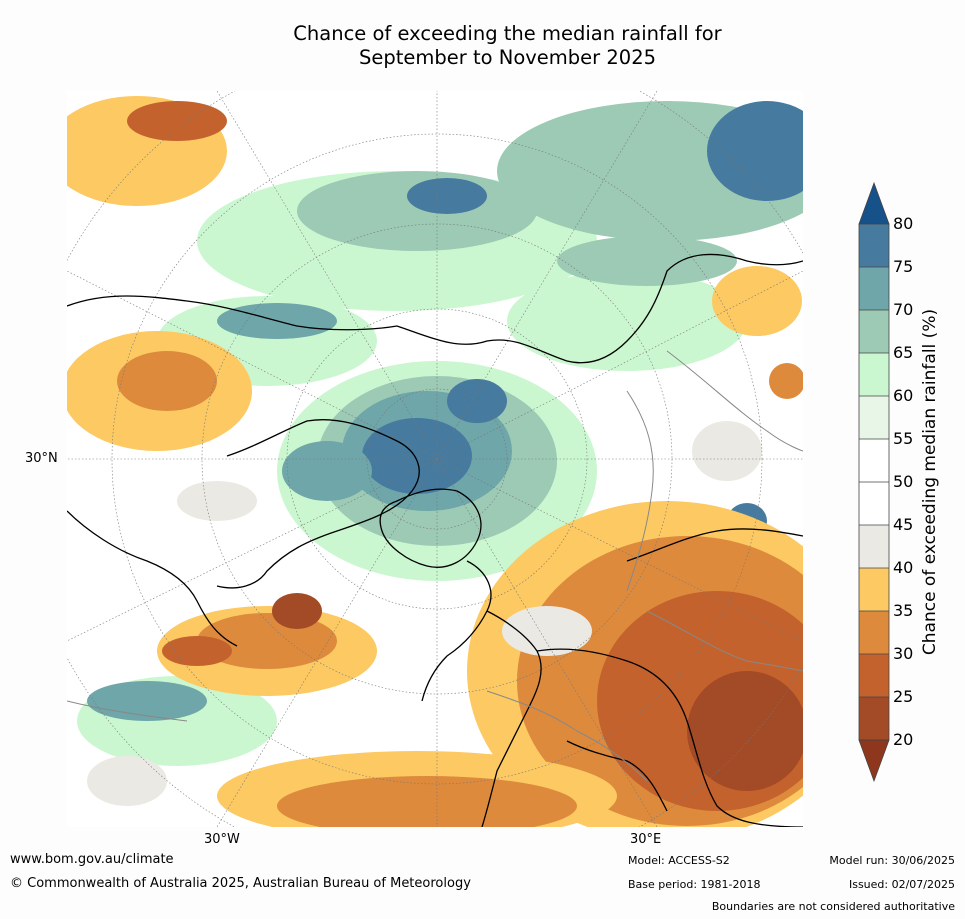 Image resolution: width=965 pixels, height=919 pixels. What do you see at coordinates (874, 203) in the screenshot?
I see `colorbar-extend-top` at bounding box center [874, 203].